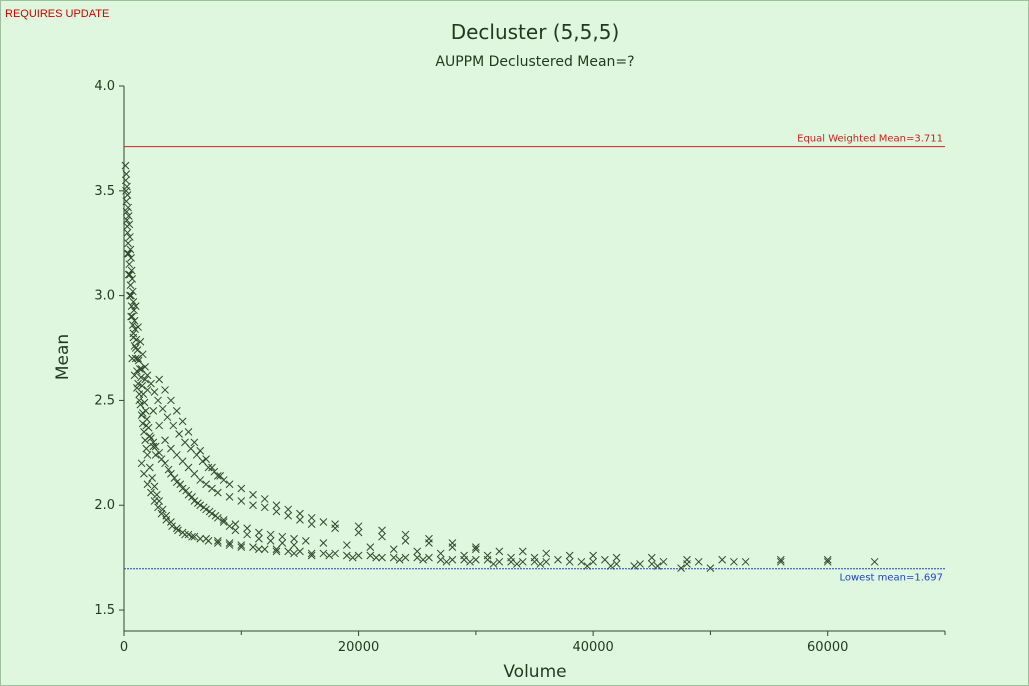 This screenshot has height=686, width=1029. I want to click on x-tick-label: 40000, so click(592, 647).